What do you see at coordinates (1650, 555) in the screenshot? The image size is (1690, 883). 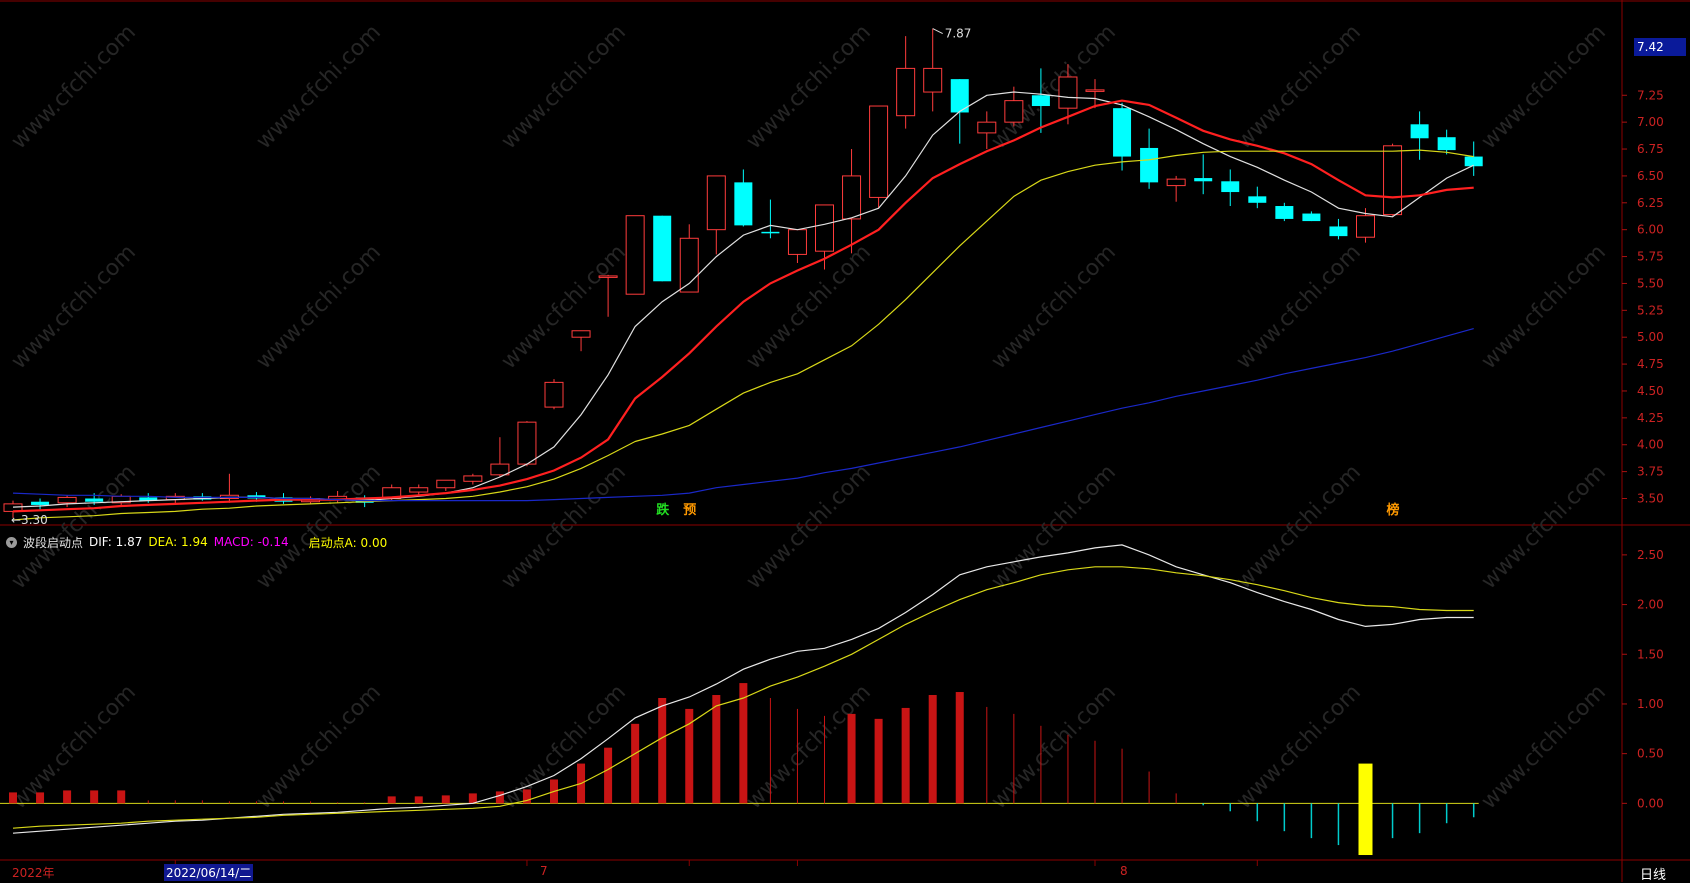 I see `indicator-tick-label: 2.50` at bounding box center [1650, 555].